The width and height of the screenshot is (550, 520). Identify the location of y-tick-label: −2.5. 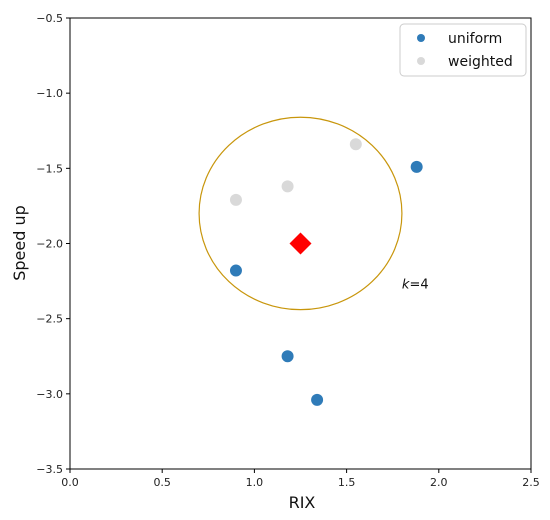
(49, 319).